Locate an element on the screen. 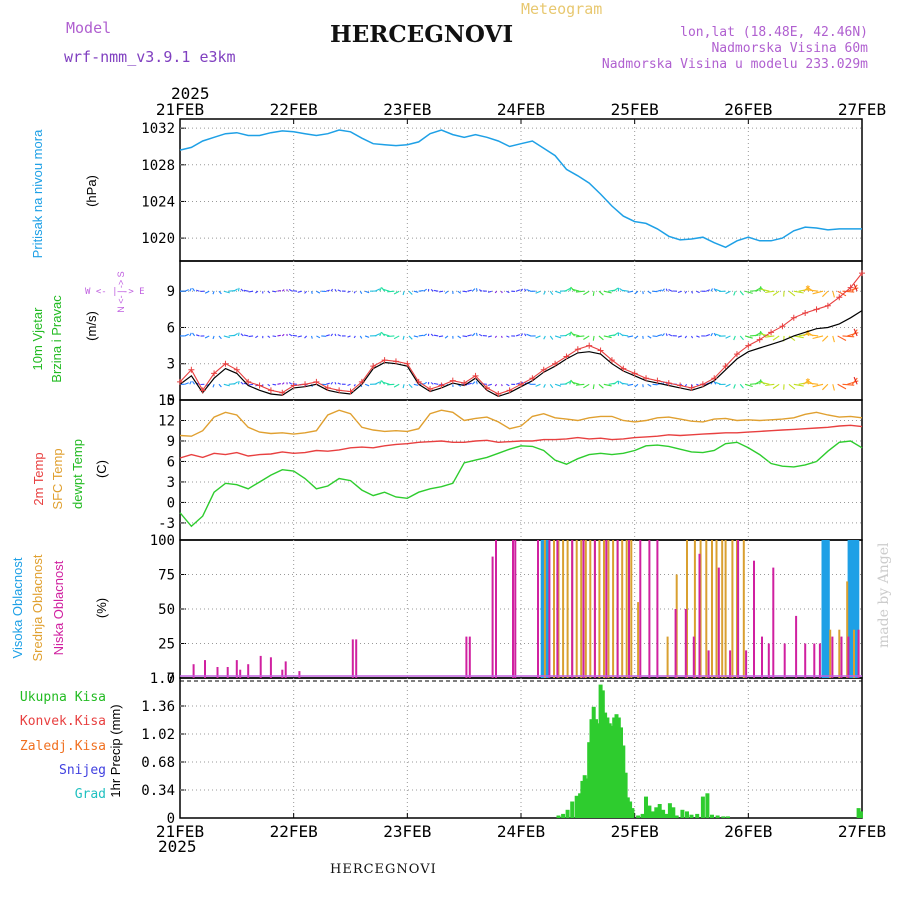 The height and width of the screenshot is (900, 900). x-tick-label-top: 27FEB is located at coordinates (862, 109).